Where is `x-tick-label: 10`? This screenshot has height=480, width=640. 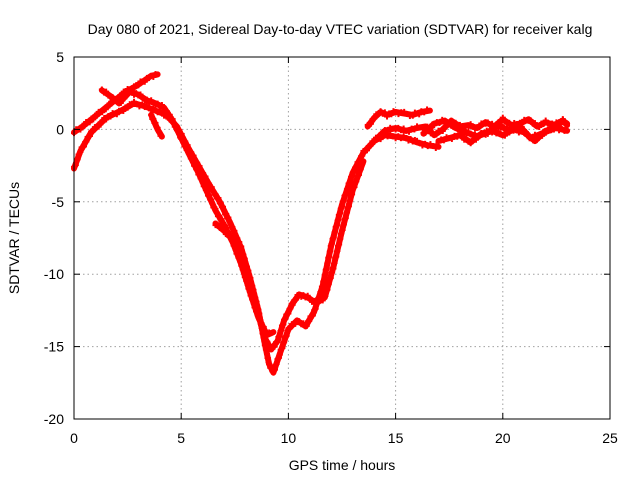
x-tick-label: 10 is located at coordinates (289, 438).